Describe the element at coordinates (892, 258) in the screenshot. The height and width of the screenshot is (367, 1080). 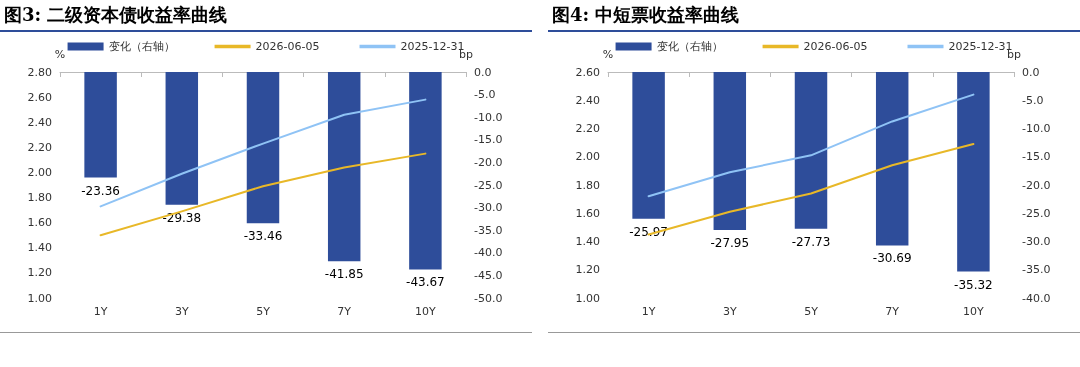
I see `data-label: -30.69` at that location.